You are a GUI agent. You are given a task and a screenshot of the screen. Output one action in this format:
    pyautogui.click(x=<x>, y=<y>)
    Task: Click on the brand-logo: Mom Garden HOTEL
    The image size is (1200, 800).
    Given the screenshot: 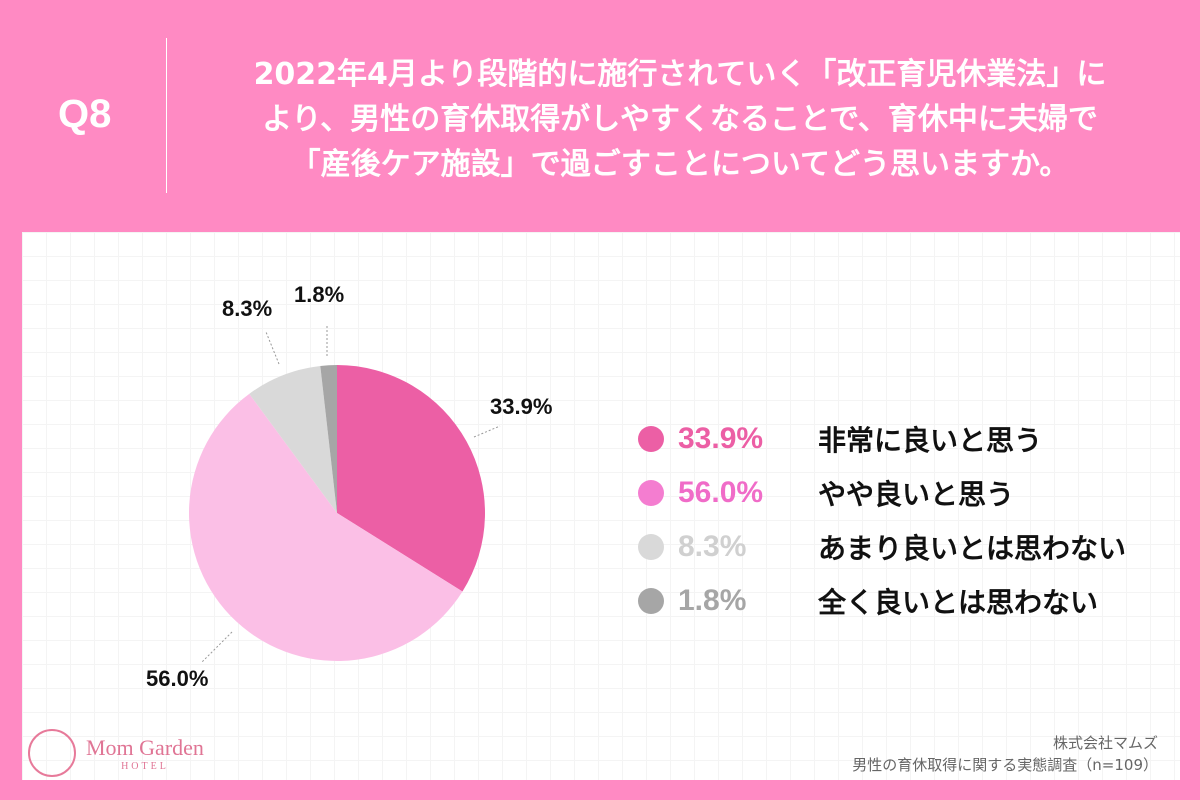 What is the action you would take?
    pyautogui.click(x=116, y=753)
    